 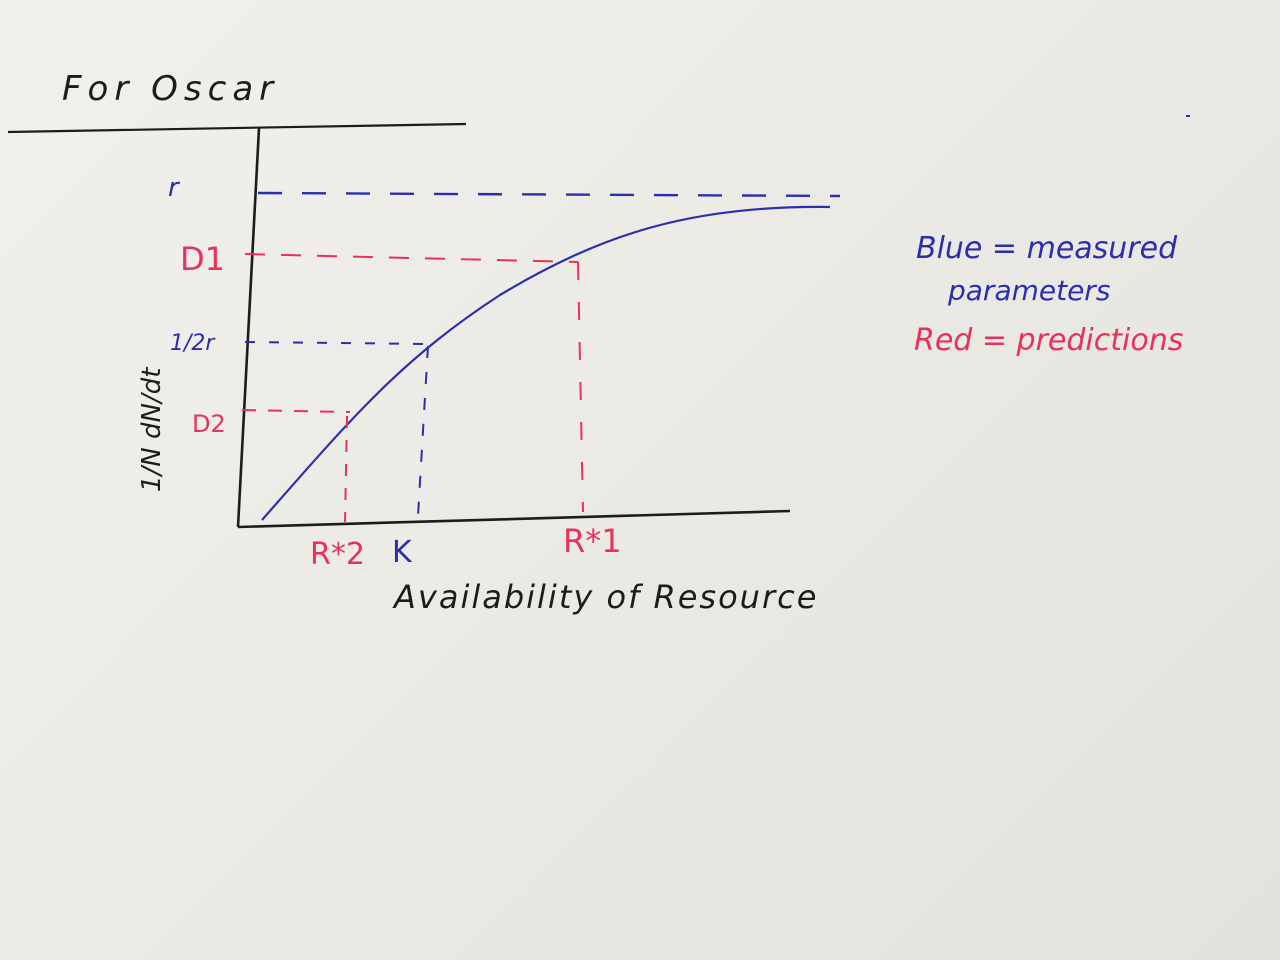 What do you see at coordinates (152, 429) in the screenshot?
I see `y-axis-label: 1/N dN/dt` at bounding box center [152, 429].